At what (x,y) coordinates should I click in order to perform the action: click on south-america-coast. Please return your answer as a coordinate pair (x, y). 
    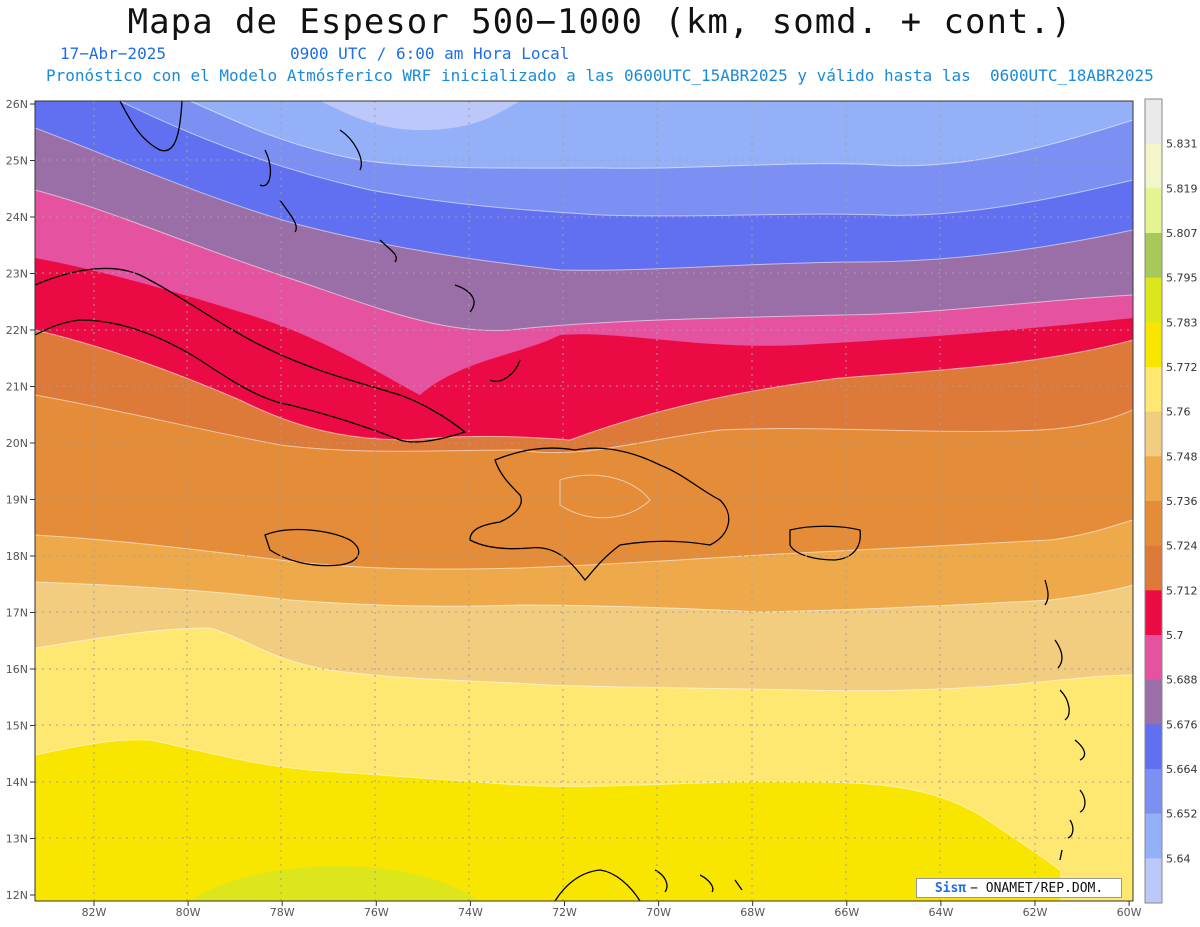
    Looking at the image, I should click on (648, 885).